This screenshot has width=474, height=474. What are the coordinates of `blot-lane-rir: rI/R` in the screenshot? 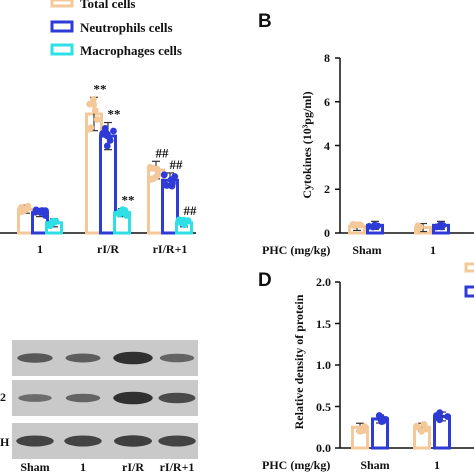 It's located at (133, 467).